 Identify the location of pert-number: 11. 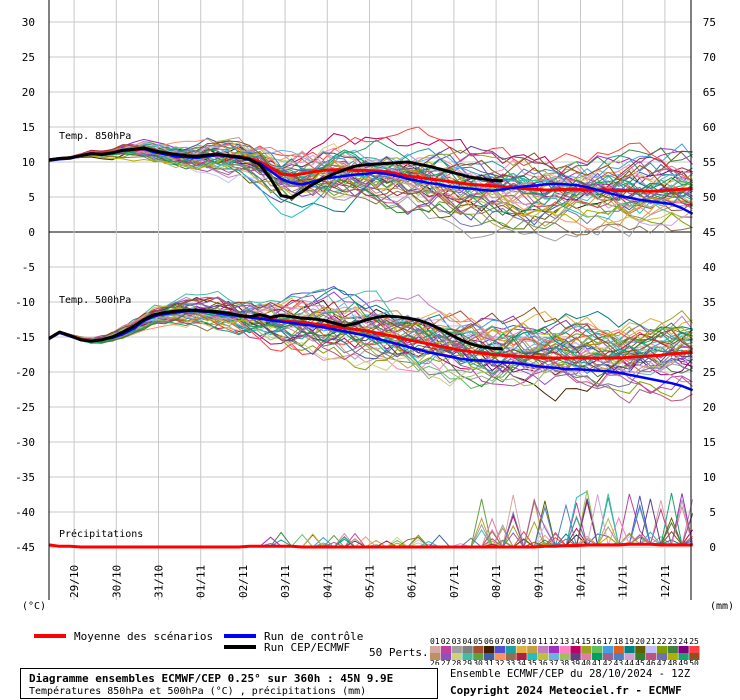
(543, 641).